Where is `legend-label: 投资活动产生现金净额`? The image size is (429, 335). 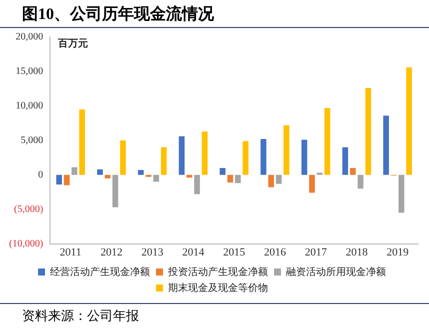 legend-label: 投资活动产生现金净额 is located at coordinates (217, 272).